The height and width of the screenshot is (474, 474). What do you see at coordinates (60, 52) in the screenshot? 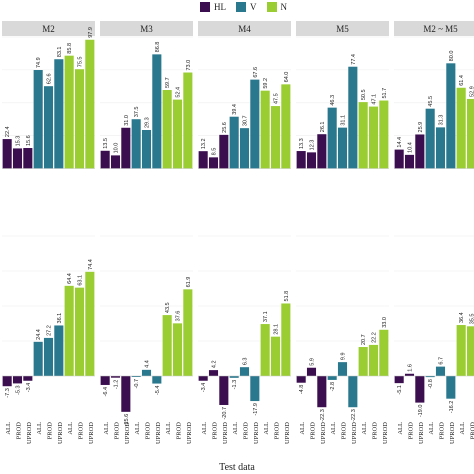
I see `data-label: 83.1` at bounding box center [60, 52].